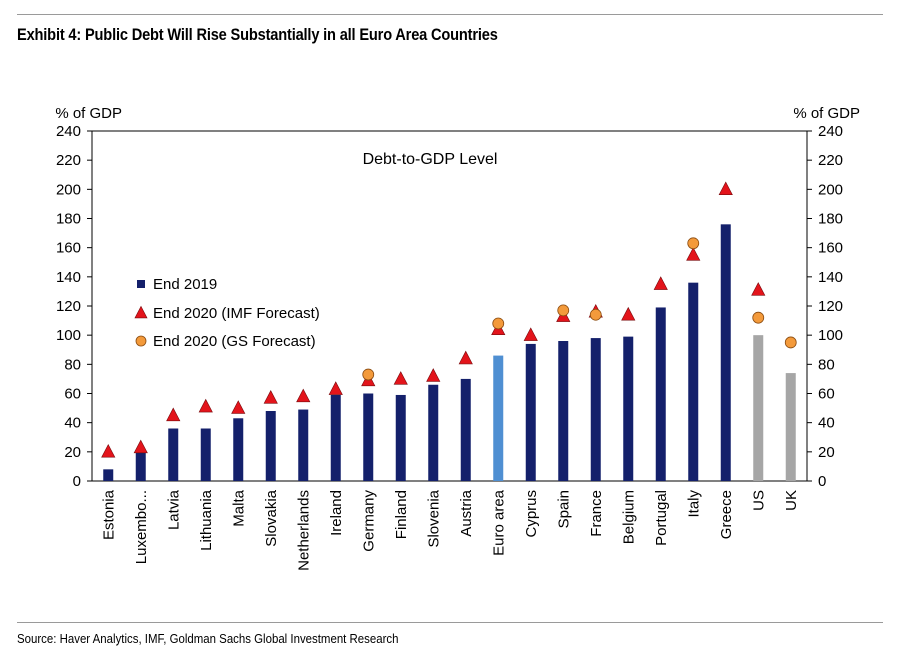 This screenshot has height=657, width=900. What do you see at coordinates (830, 335) in the screenshot?
I see `right-y-tick-label: 100` at bounding box center [830, 335].